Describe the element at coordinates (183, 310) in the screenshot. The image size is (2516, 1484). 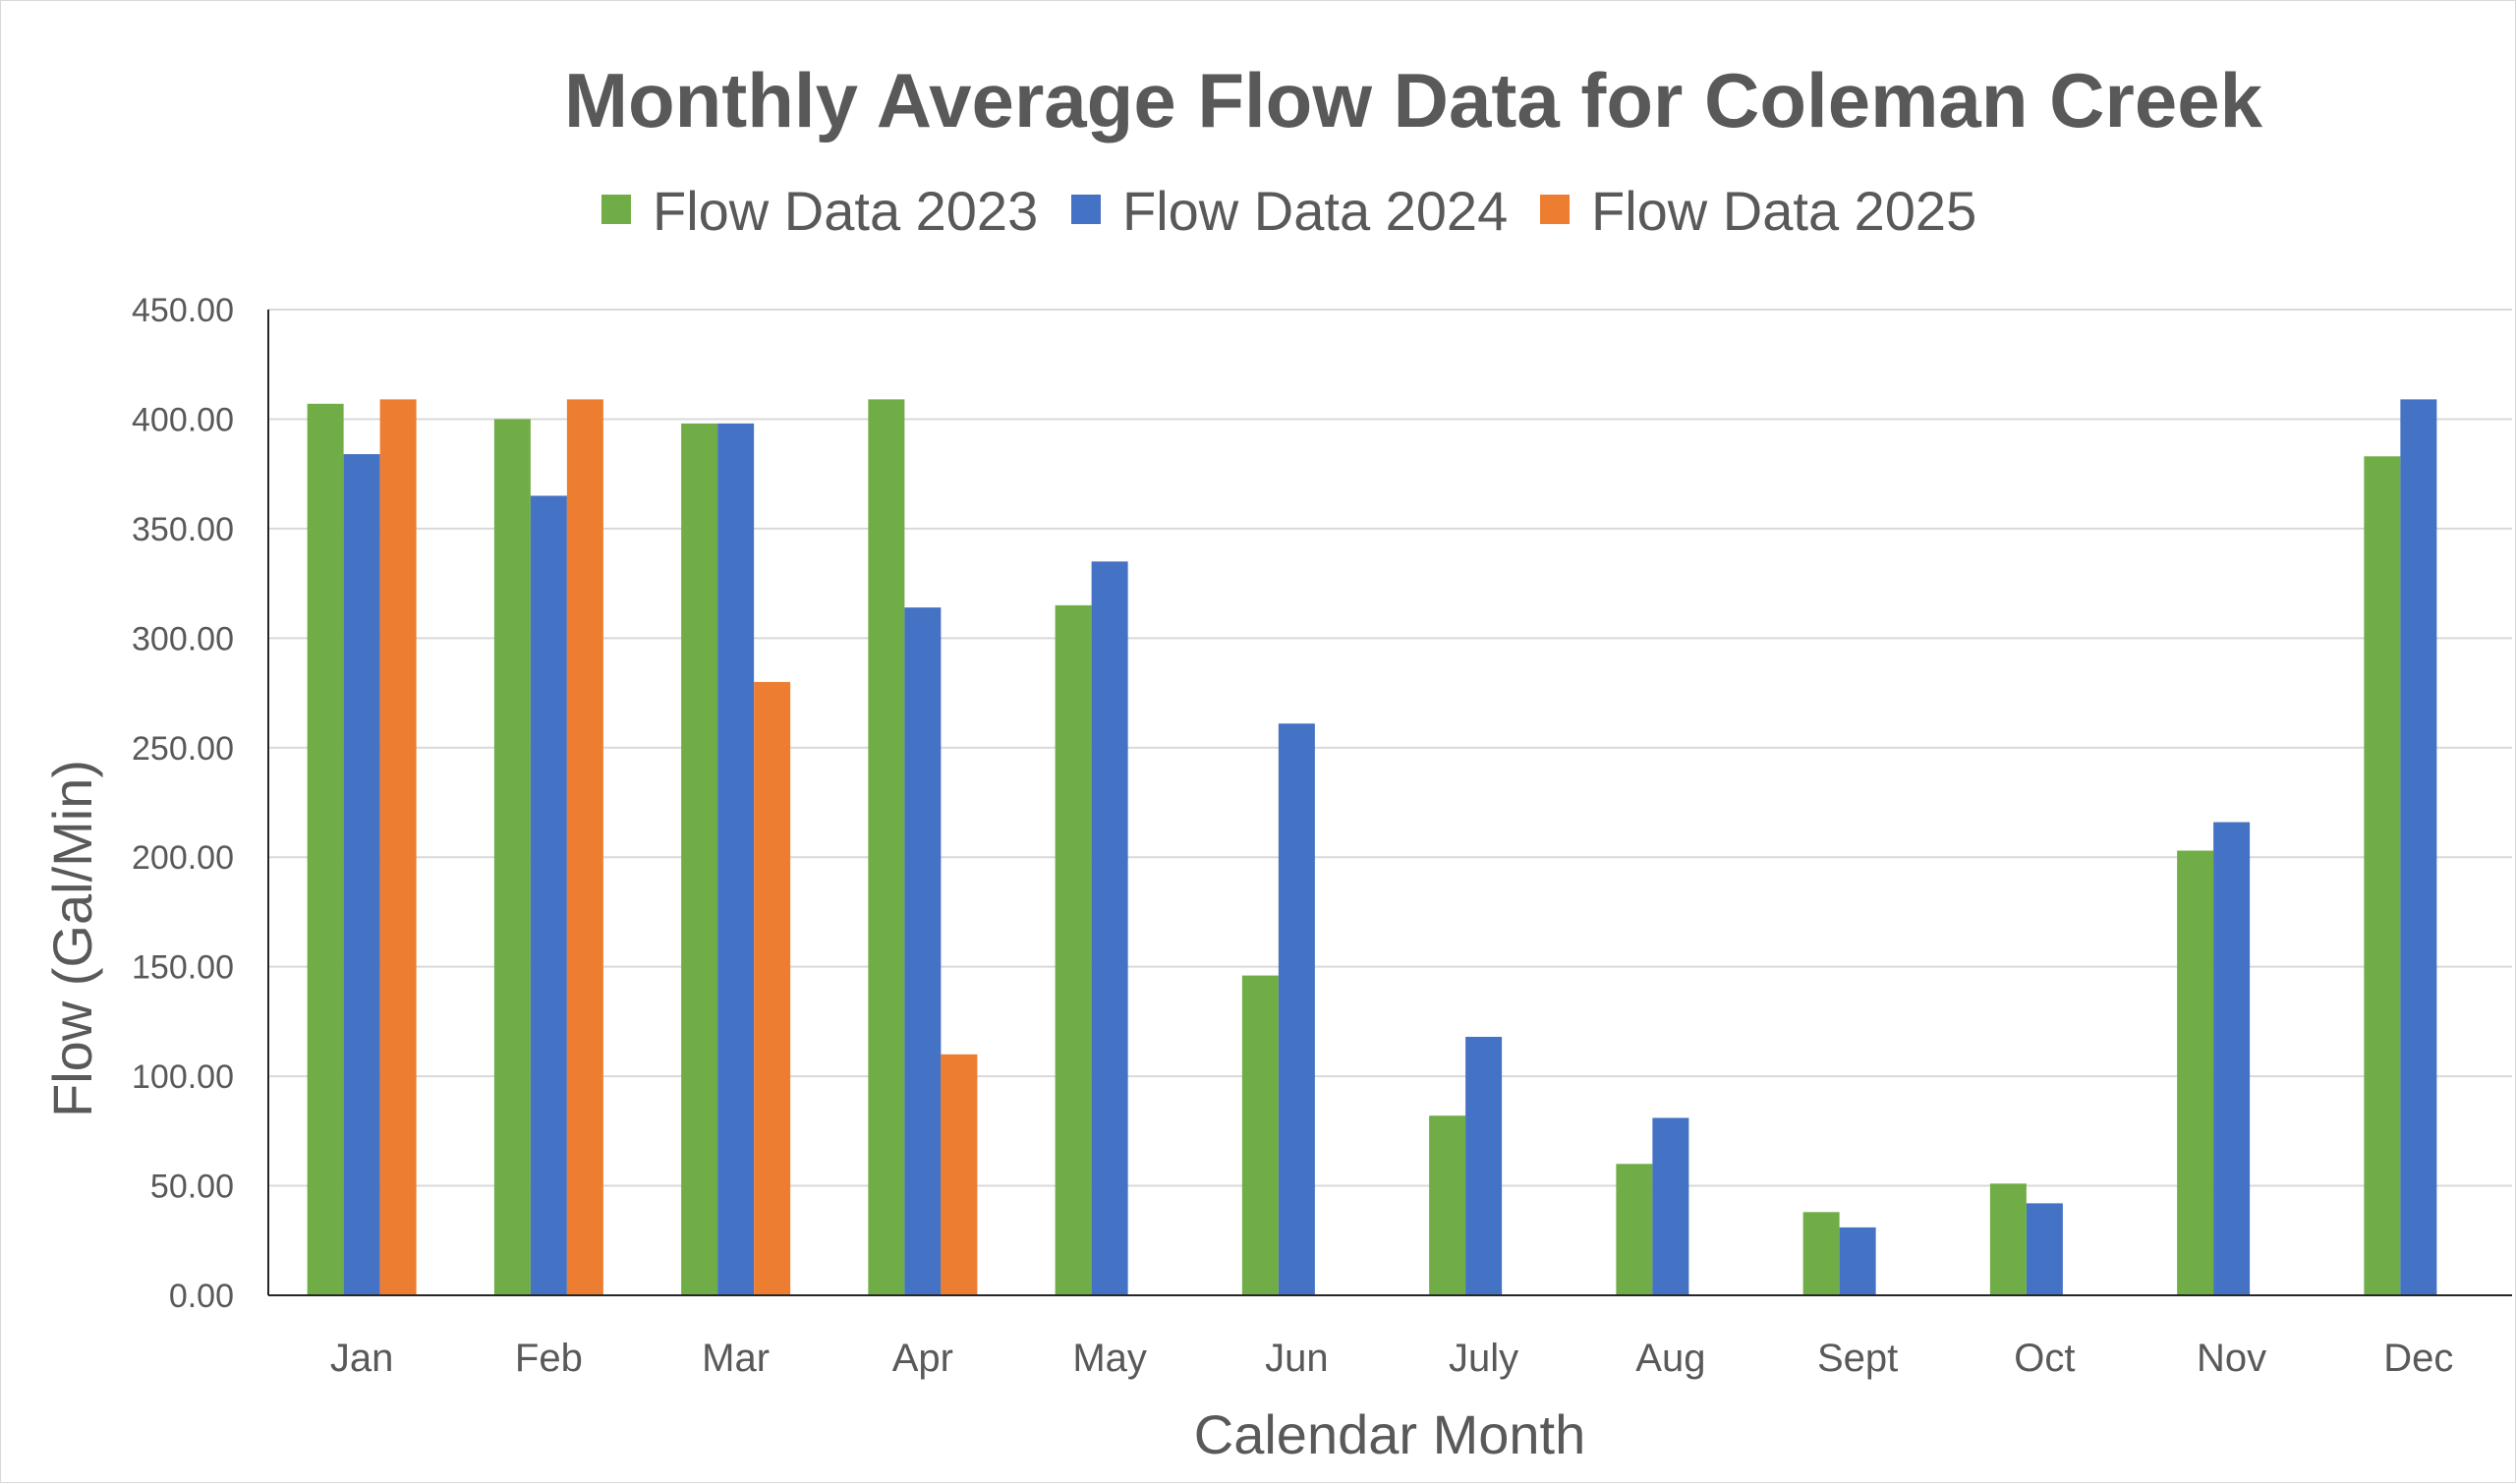
I see `y-tick-label: 450.00` at that location.